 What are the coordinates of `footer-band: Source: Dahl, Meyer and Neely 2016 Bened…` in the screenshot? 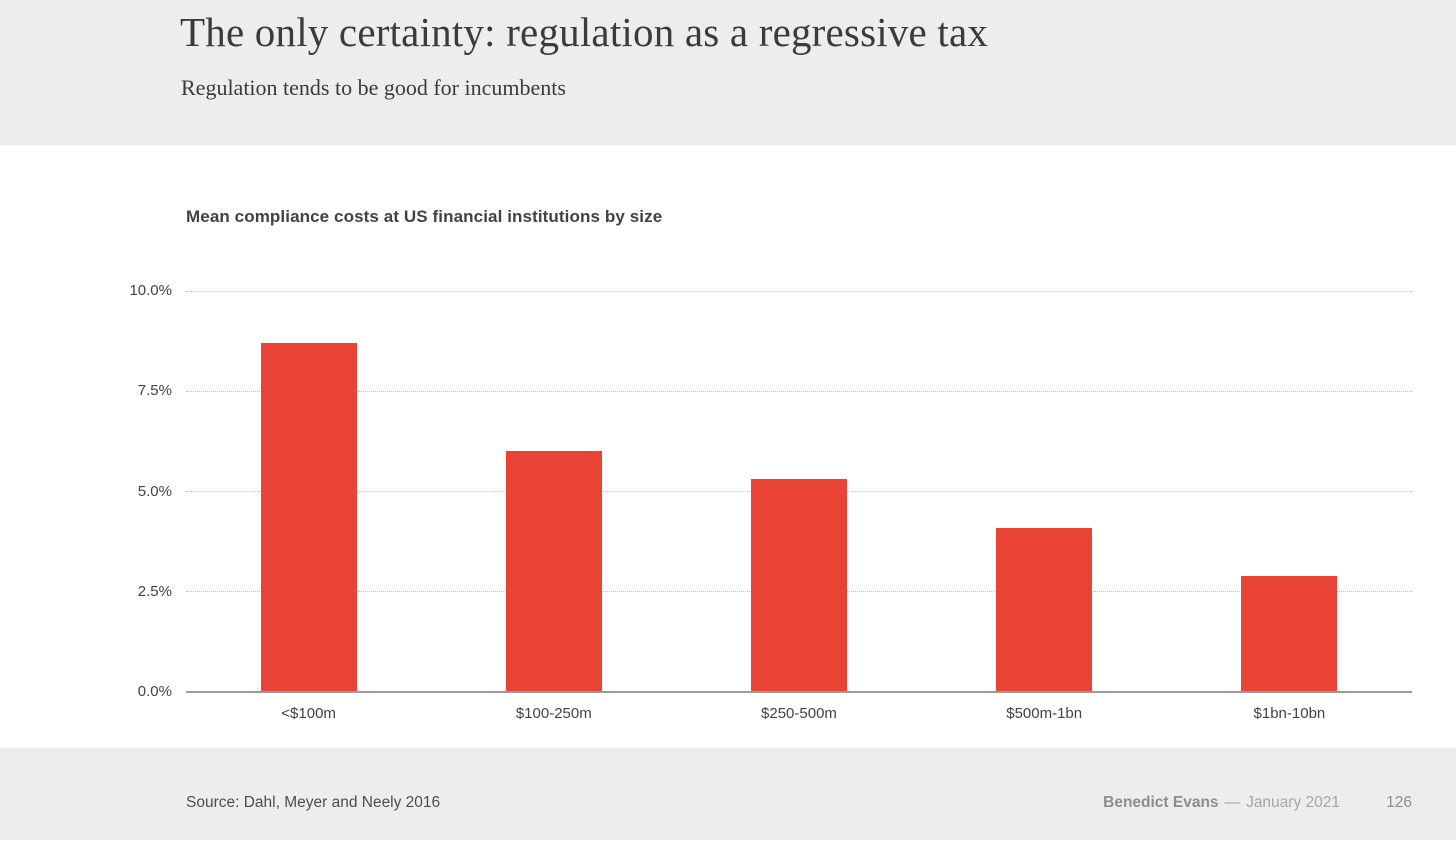 It's located at (728, 794).